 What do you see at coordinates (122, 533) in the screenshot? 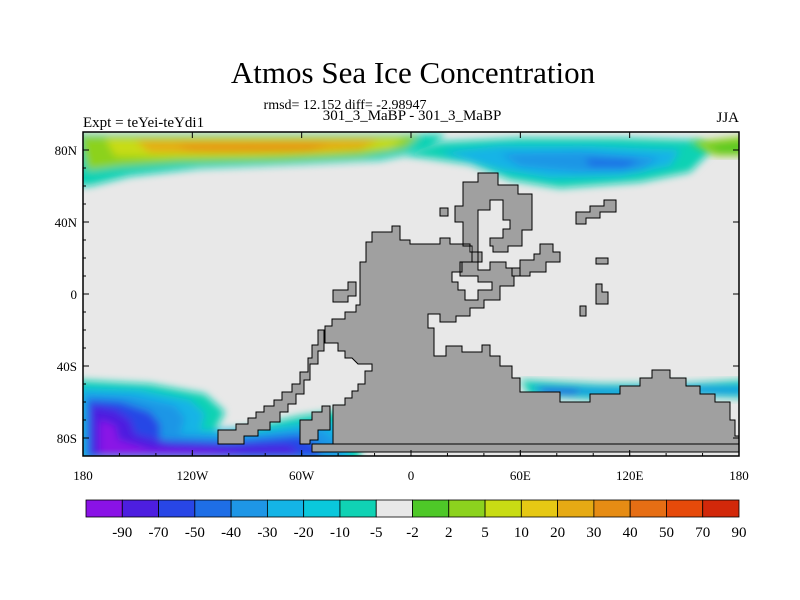
I see `colorbar-label: -90` at bounding box center [122, 533].